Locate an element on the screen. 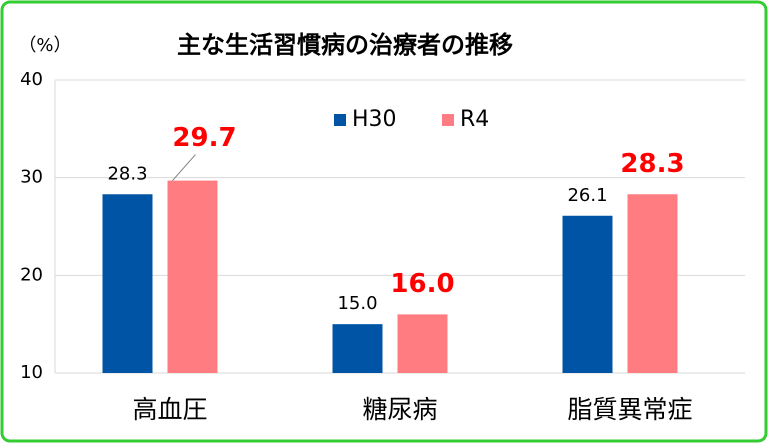 This screenshot has height=443, width=768. y-tick-label: 10 is located at coordinates (31, 372).